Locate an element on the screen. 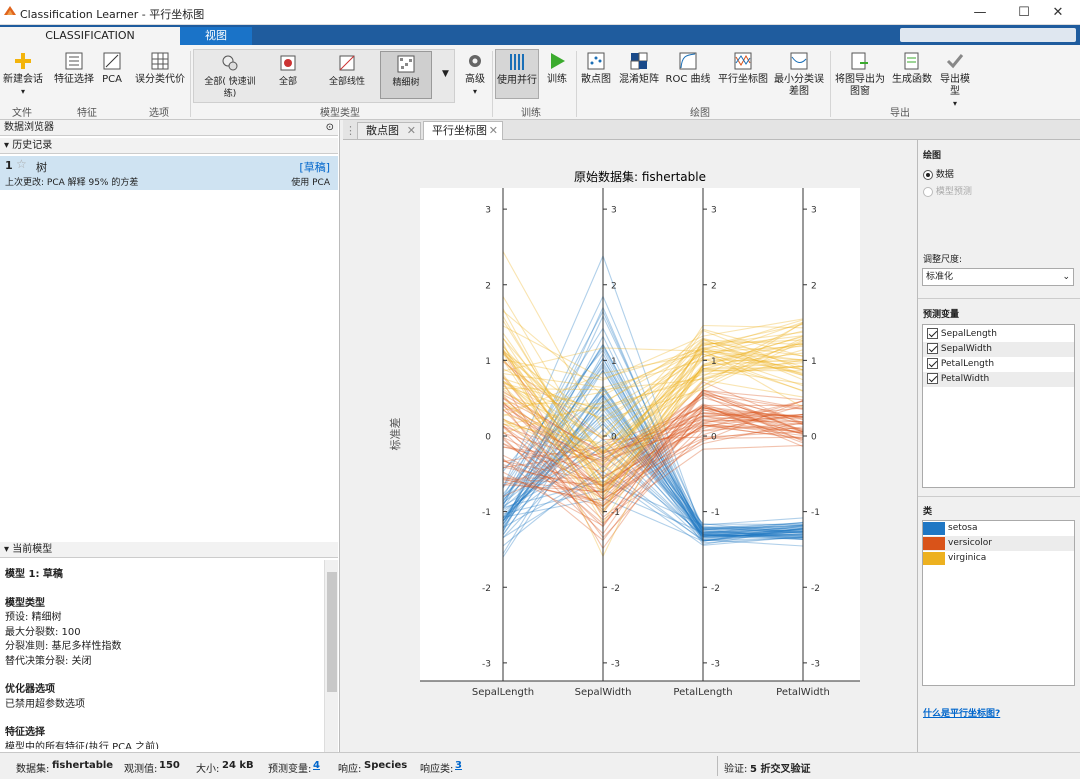 This screenshot has height=779, width=1080. roc-curve-button: ROC 曲线 is located at coordinates (688, 68).